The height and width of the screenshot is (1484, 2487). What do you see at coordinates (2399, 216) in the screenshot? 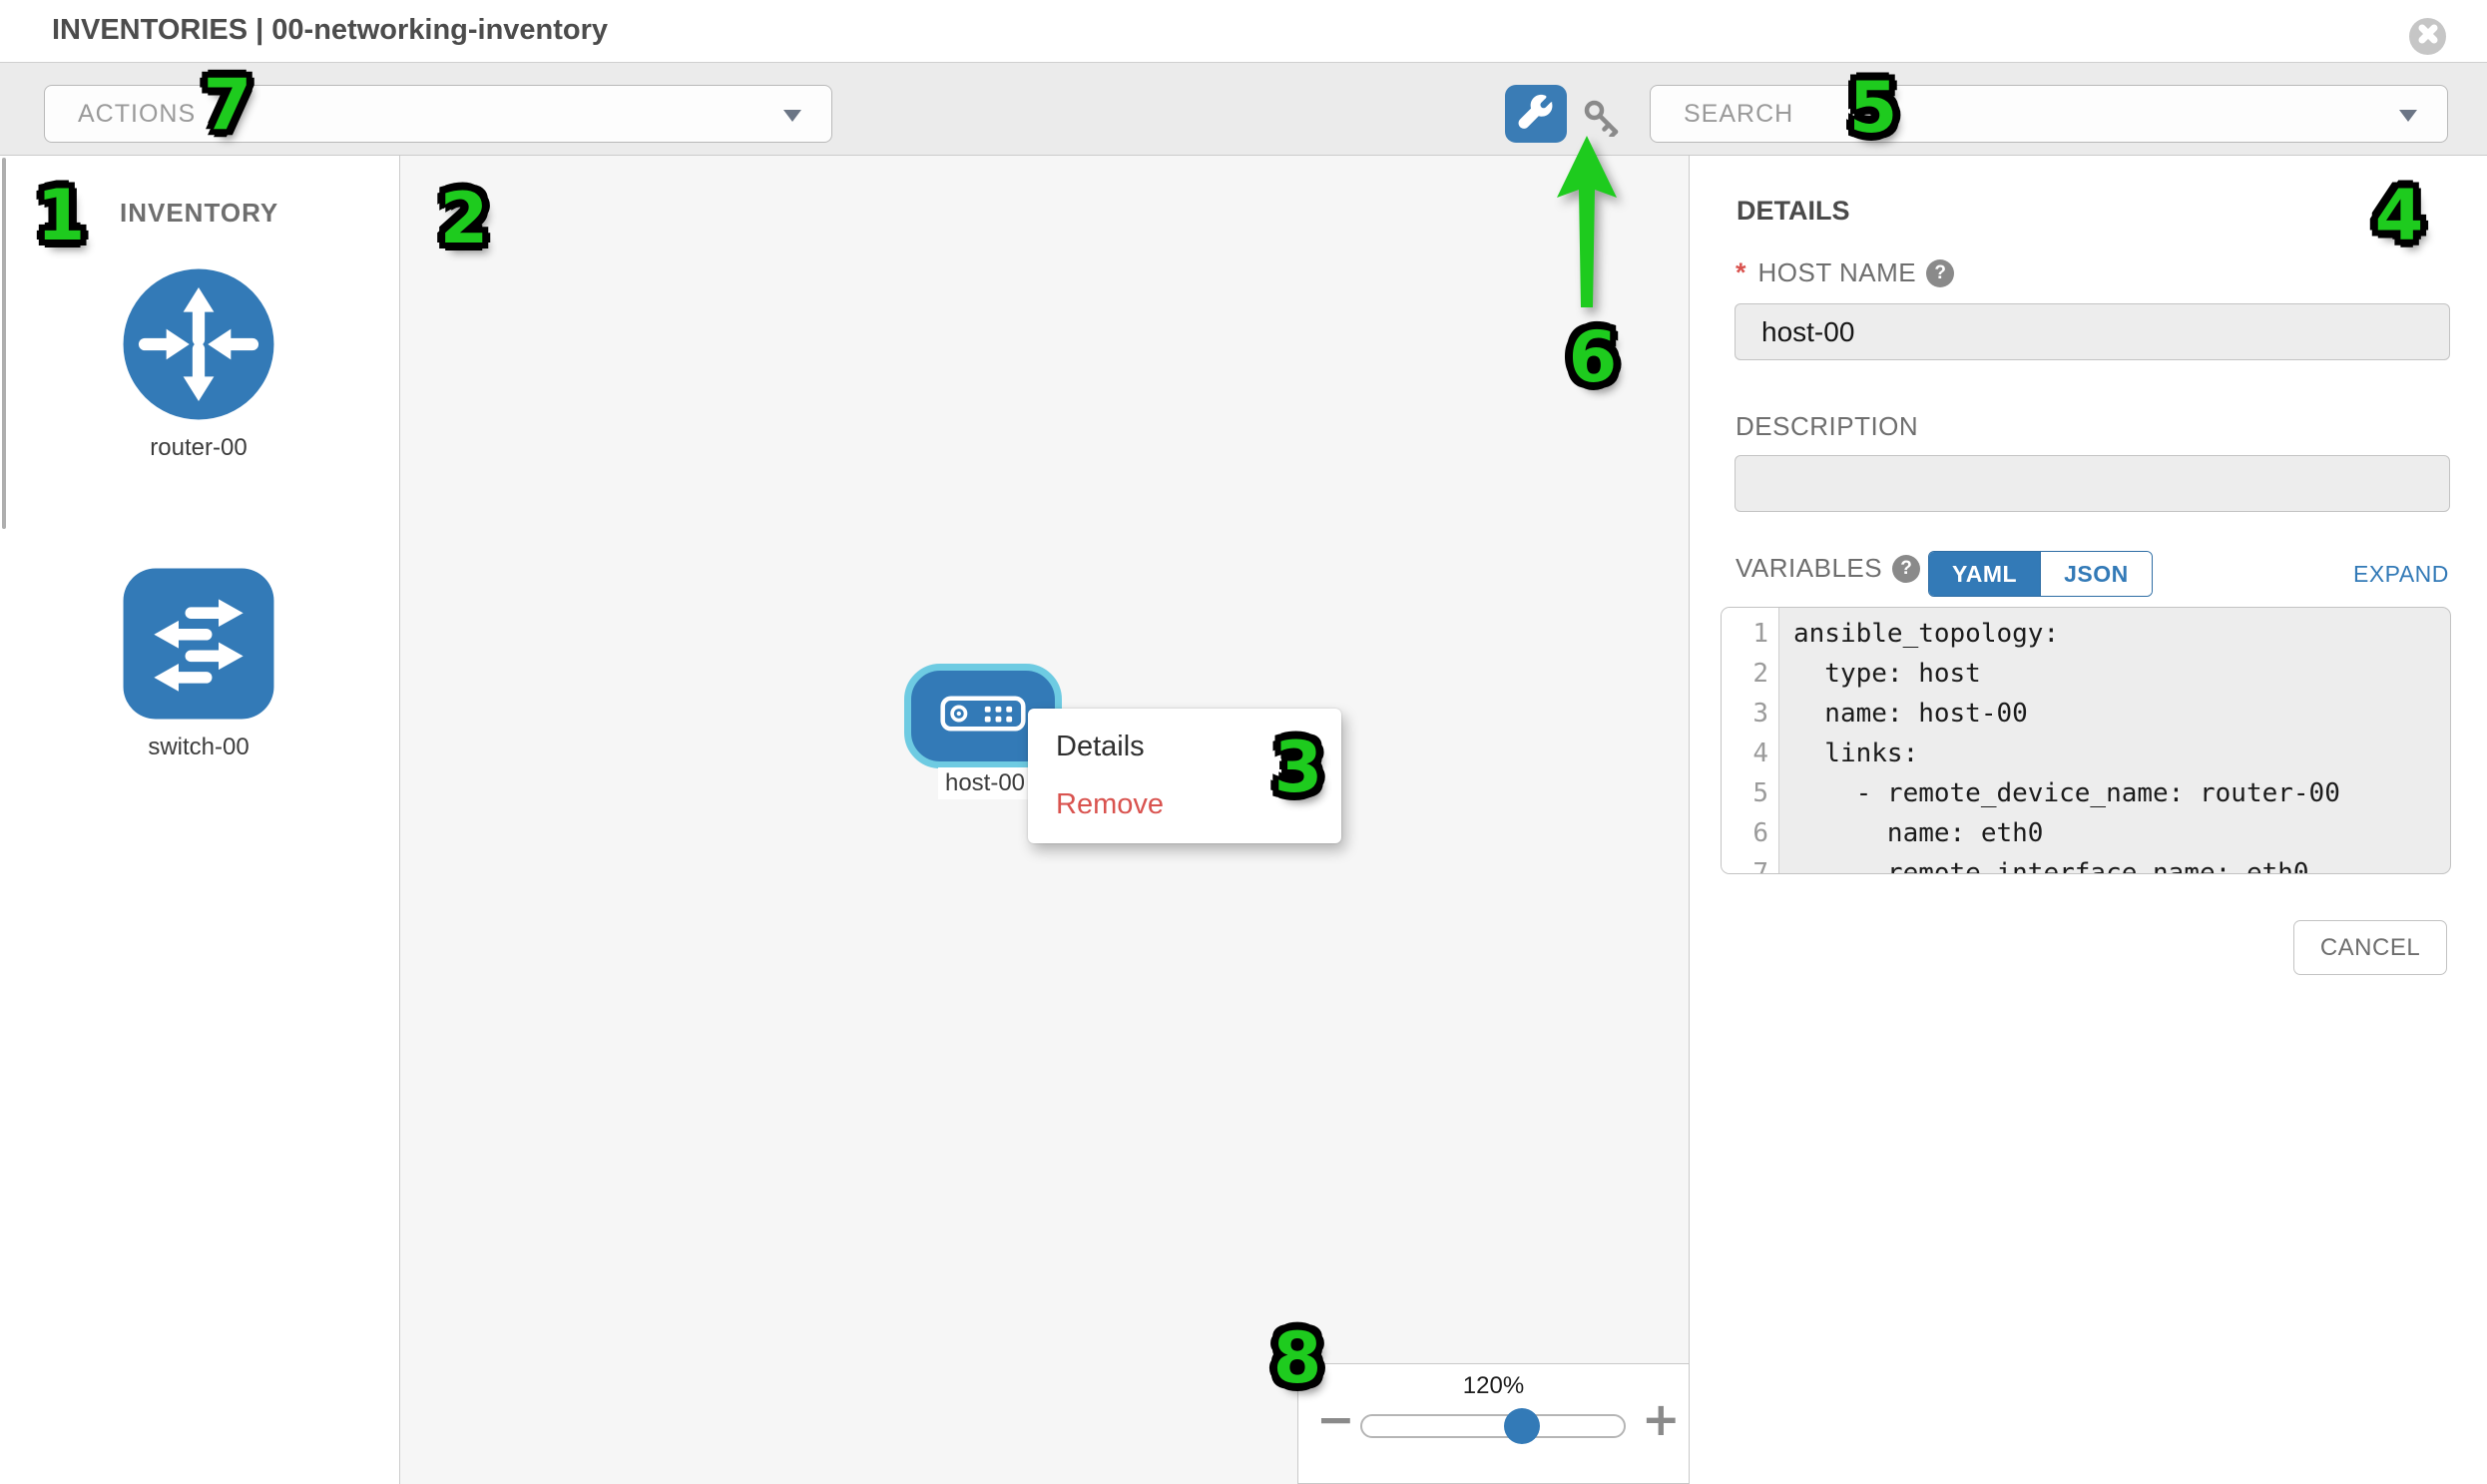
I see `annotation-digit-4: 4` at bounding box center [2399, 216].